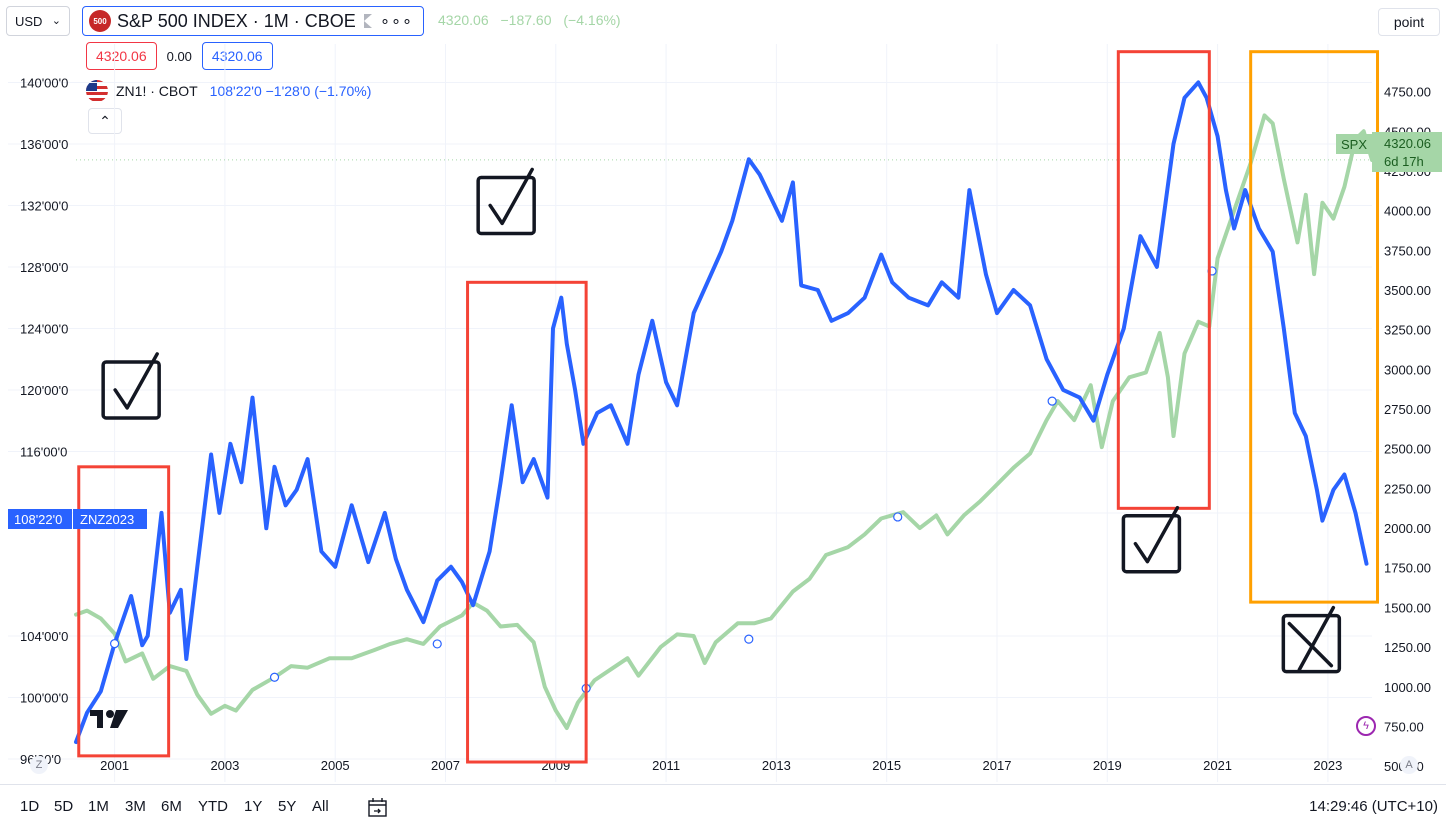  What do you see at coordinates (56, 21) in the screenshot?
I see `chevron-down-icon: ⌄` at bounding box center [56, 21].